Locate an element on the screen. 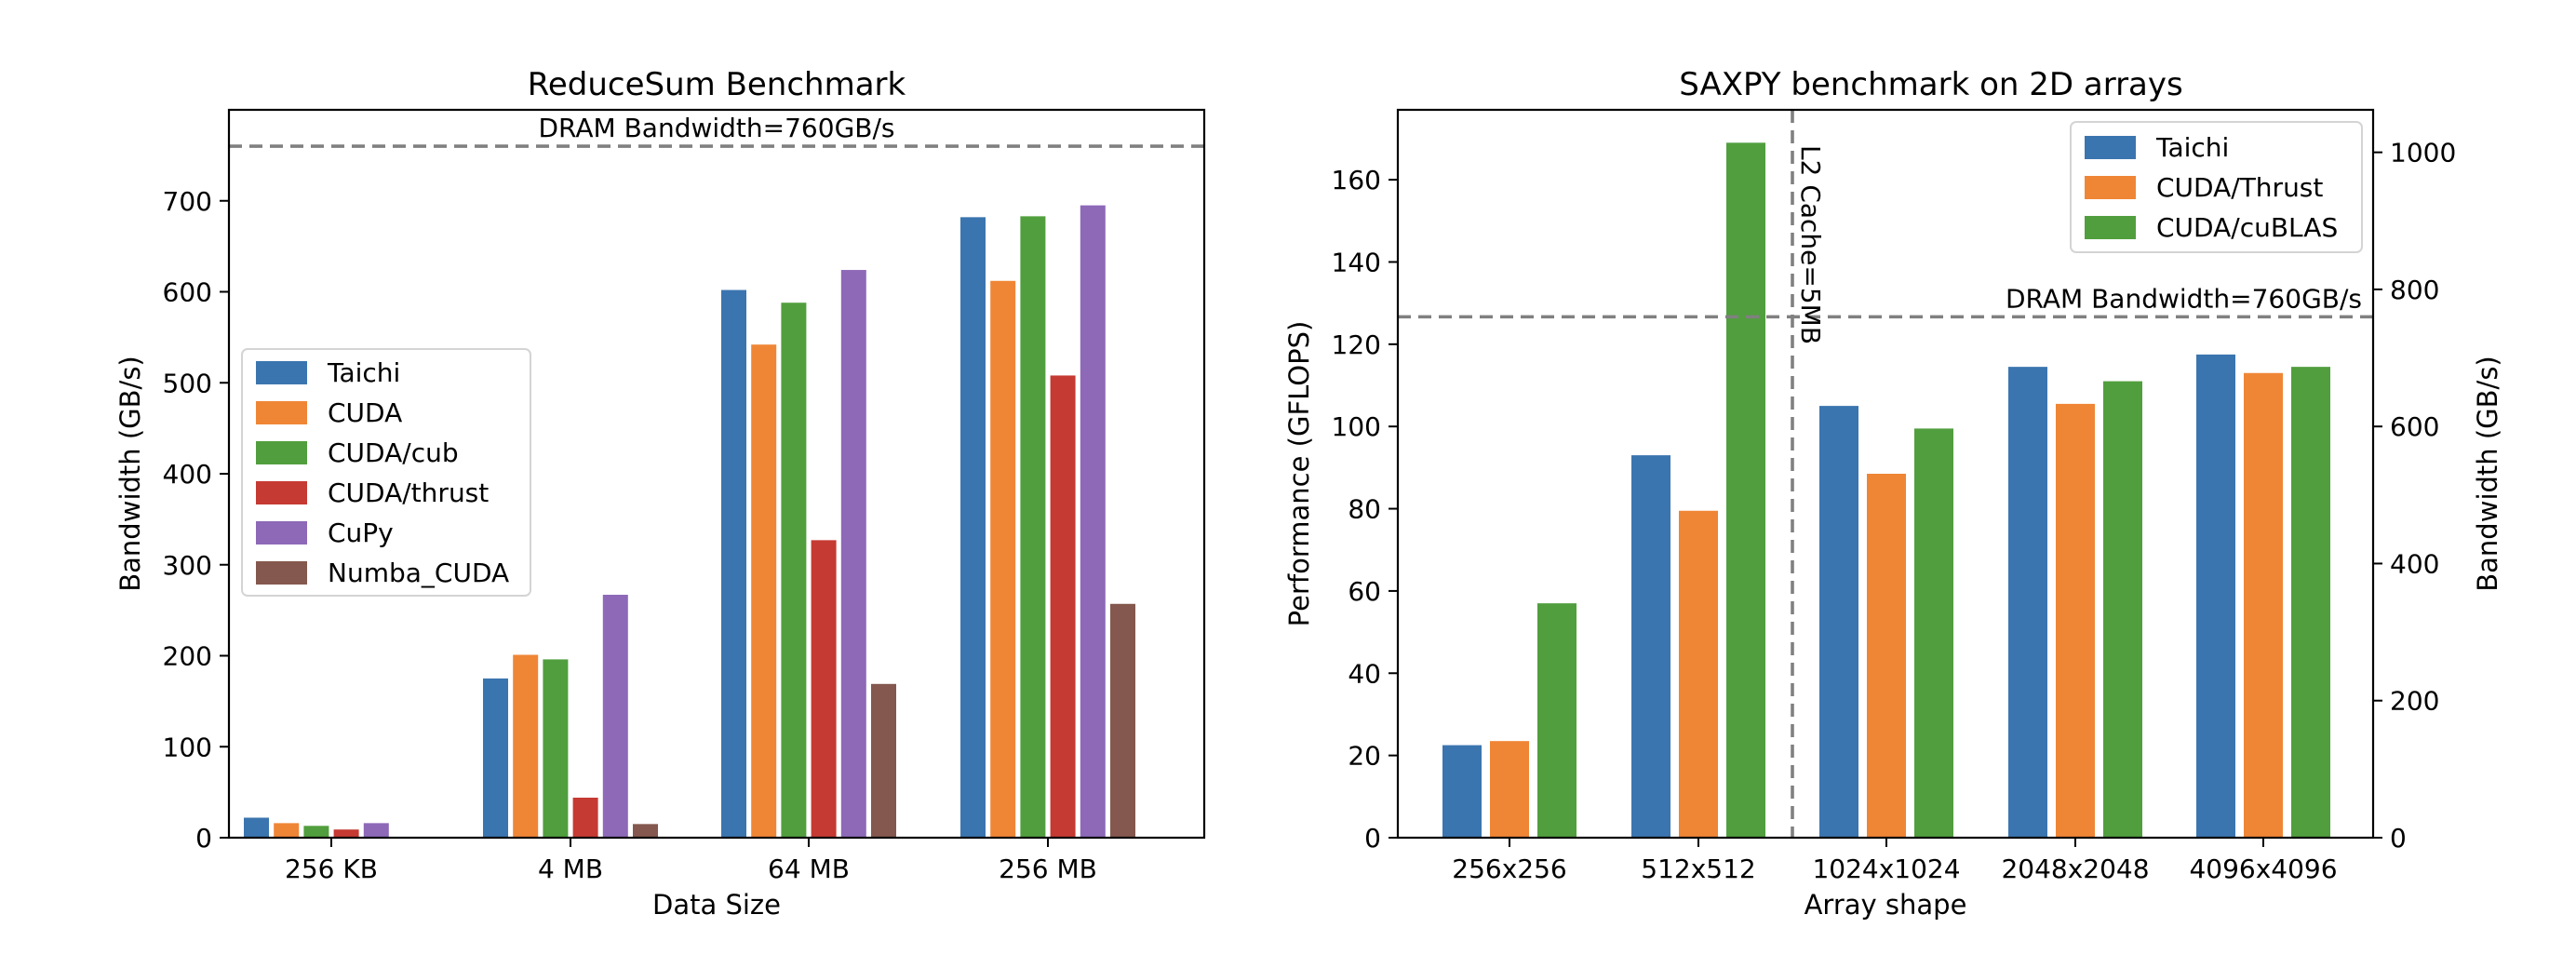 The height and width of the screenshot is (968, 2576). legend-label-cuda-cub: CUDA/cub is located at coordinates (393, 452).